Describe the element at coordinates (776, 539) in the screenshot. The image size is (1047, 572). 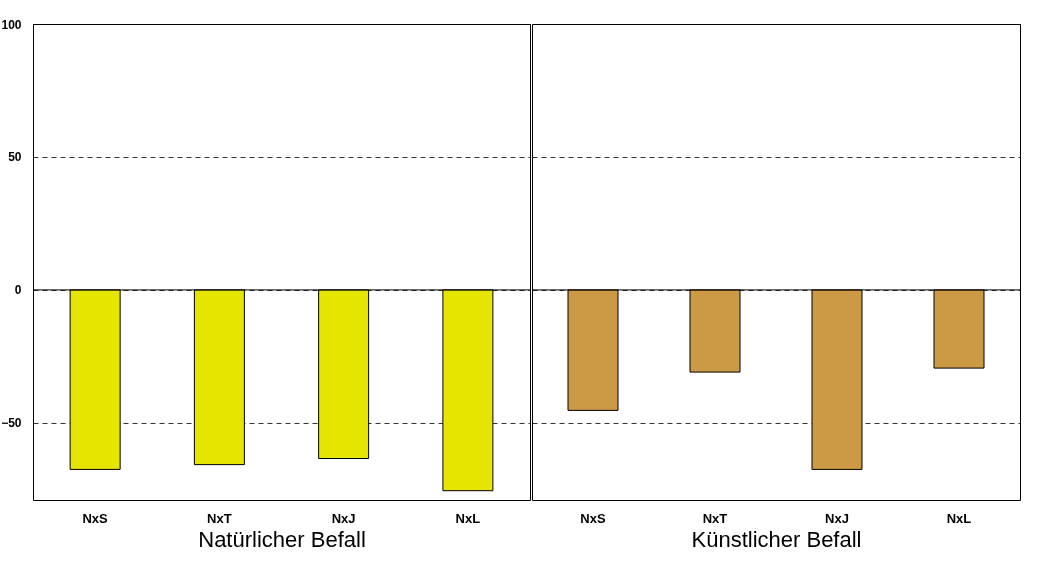
I see `x-axis-title: Künstlicher Befall` at that location.